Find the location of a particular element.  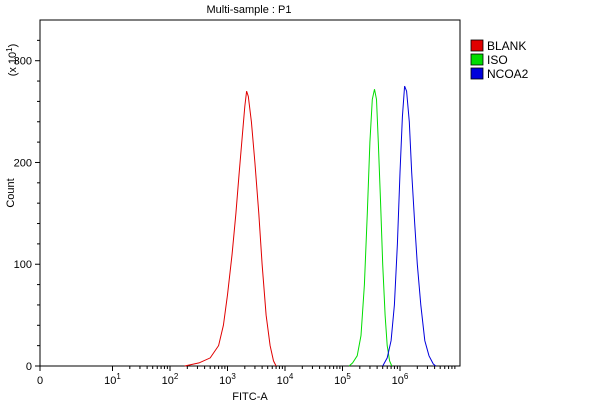

y-axis: 0 100 200 300 is located at coordinates (27, 206).